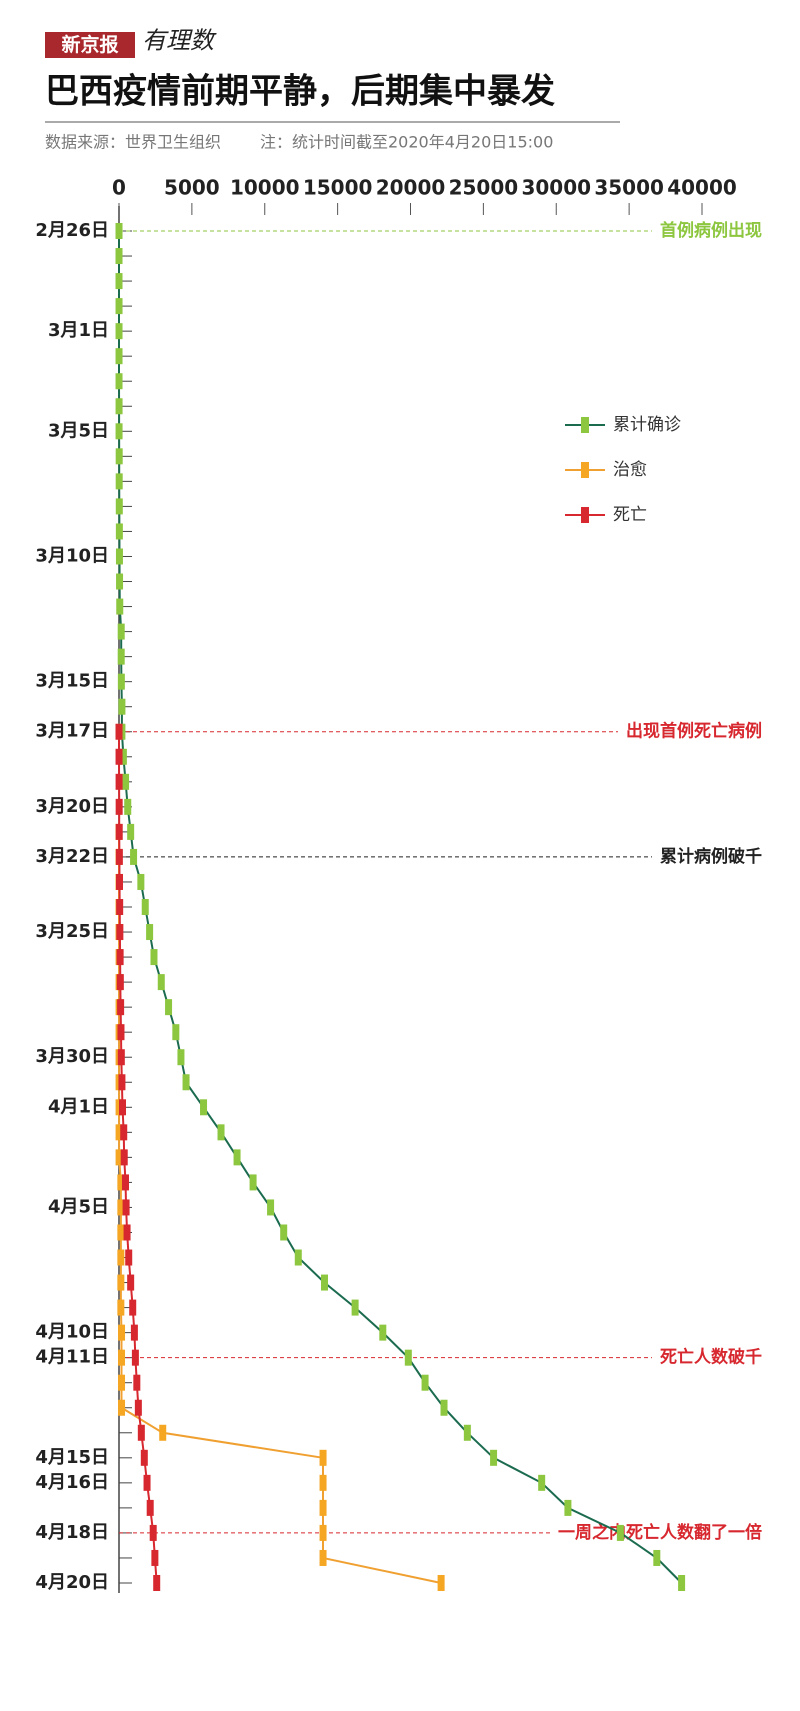 The image size is (800, 1711). What do you see at coordinates (660, 1532) in the screenshot?
I see `annotation: 一周之内死亡人数翻了一倍` at bounding box center [660, 1532].